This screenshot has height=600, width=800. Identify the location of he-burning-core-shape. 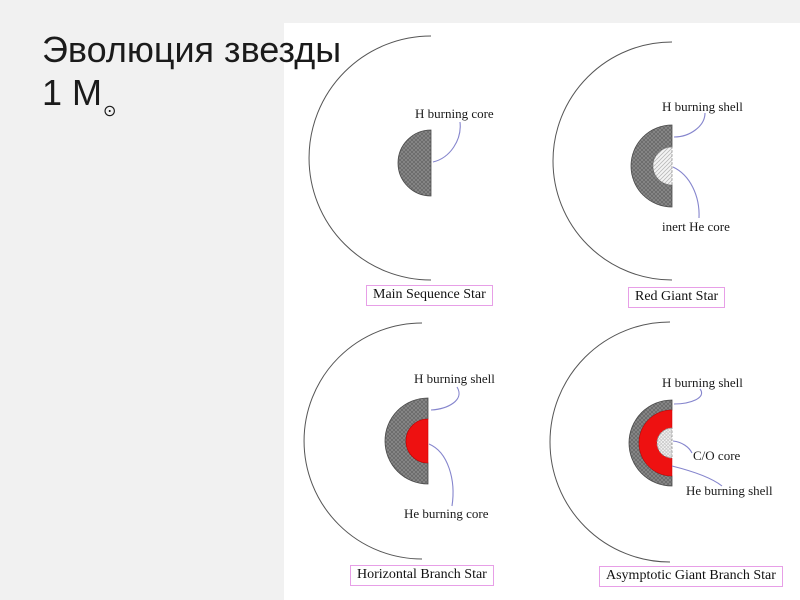
(417, 441).